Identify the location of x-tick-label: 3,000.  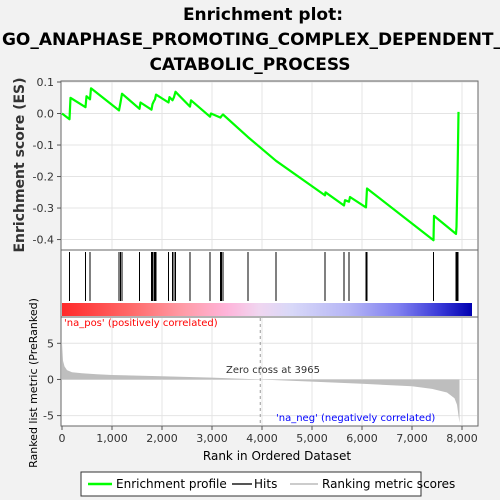
(212, 438).